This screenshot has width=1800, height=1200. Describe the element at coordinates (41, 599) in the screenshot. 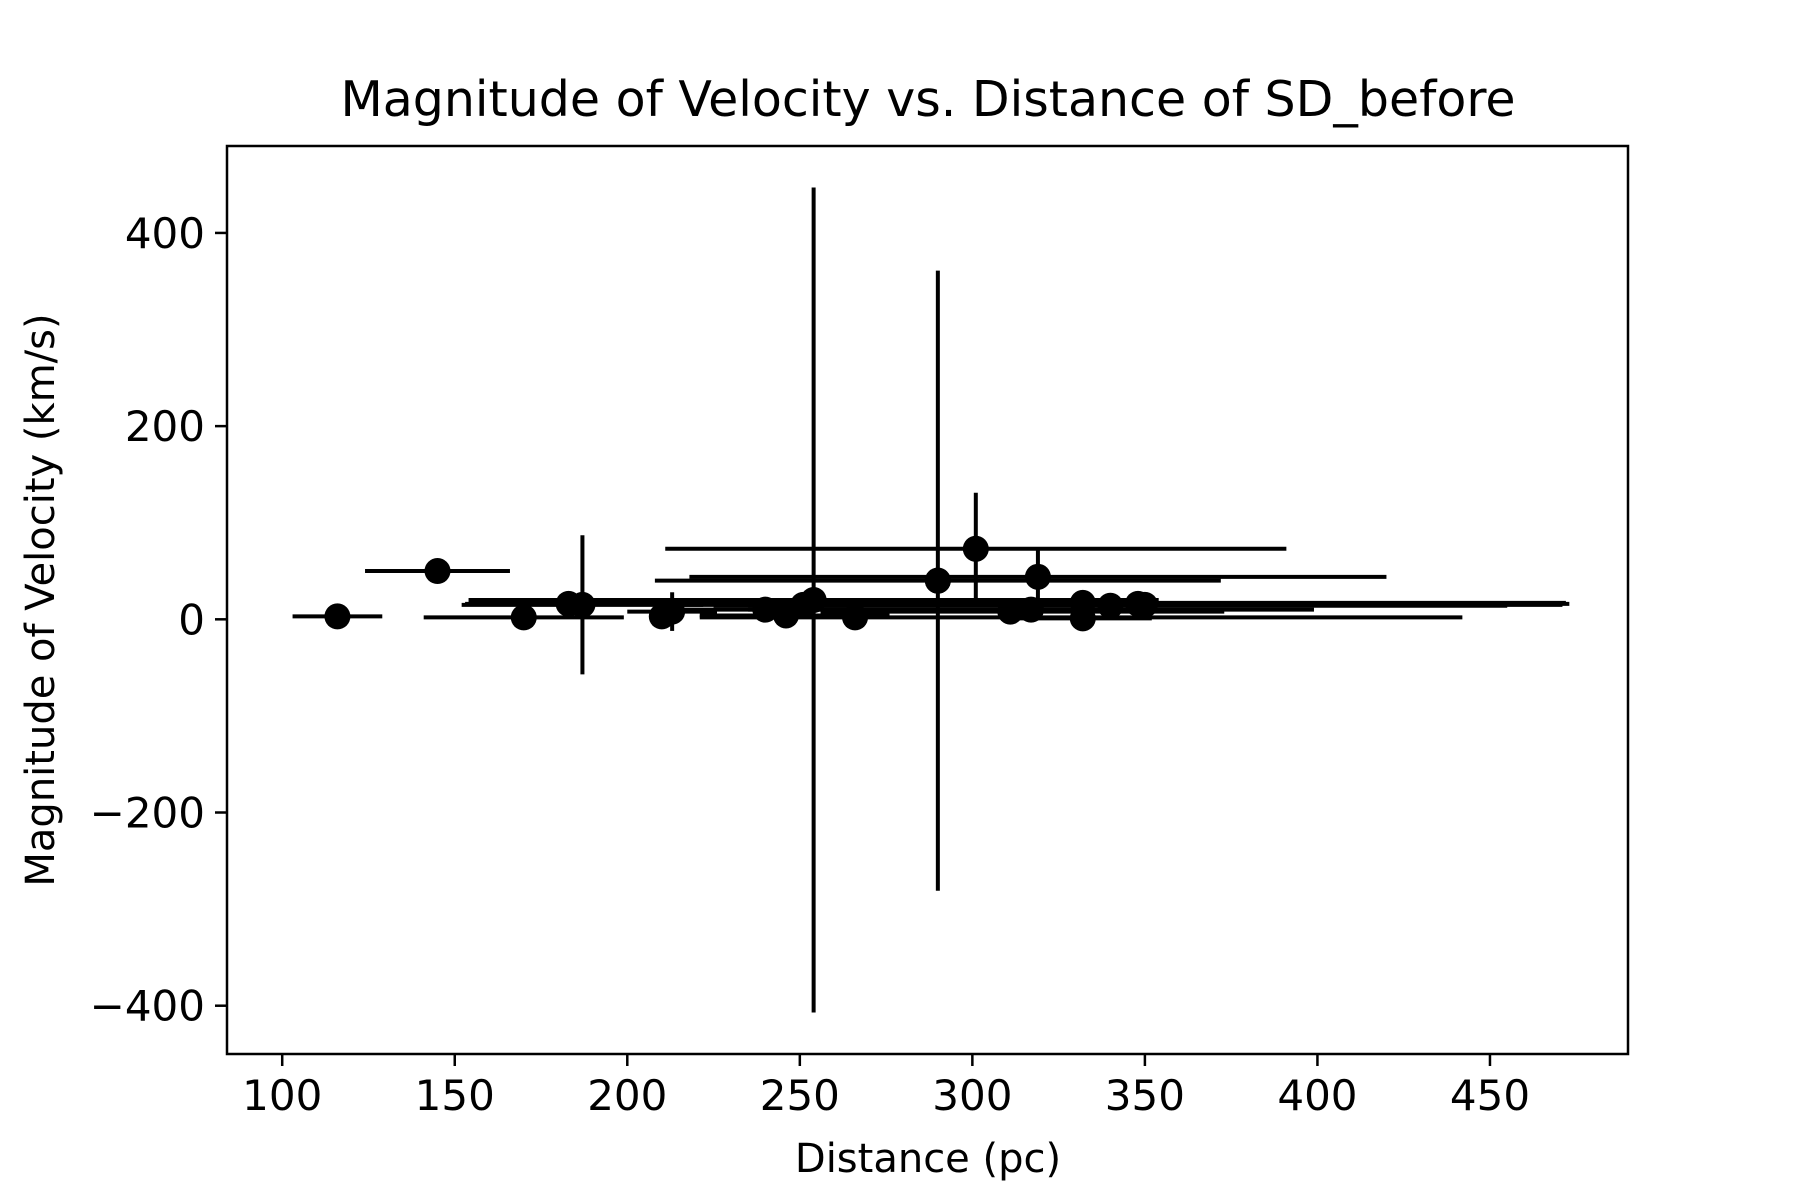

I see `y-axis-label: Magnitude of Velocity (km/s)` at that location.